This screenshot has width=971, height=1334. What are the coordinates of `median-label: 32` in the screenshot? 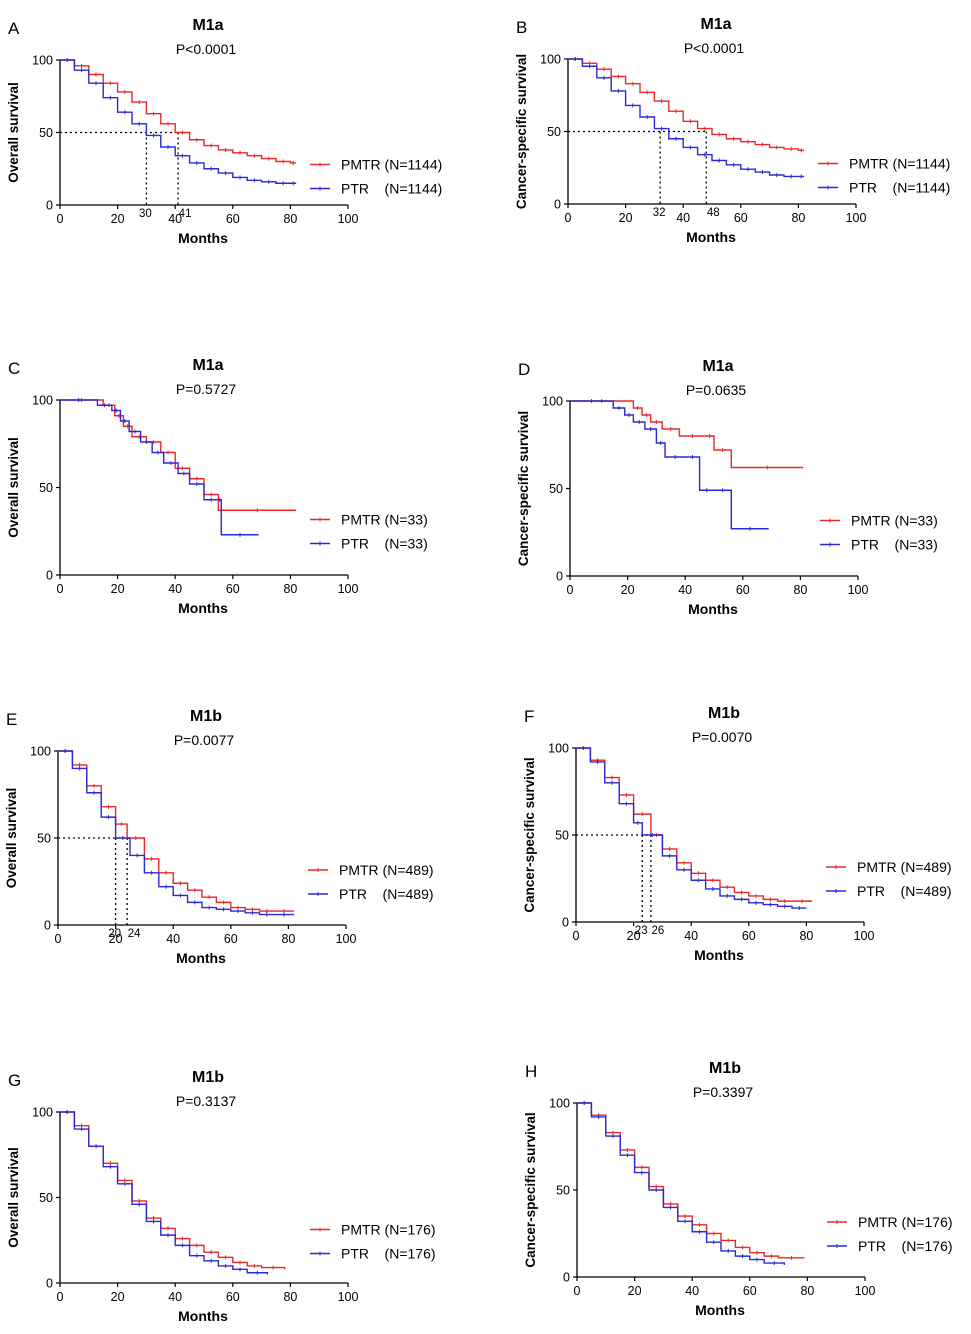 It's located at (659, 213).